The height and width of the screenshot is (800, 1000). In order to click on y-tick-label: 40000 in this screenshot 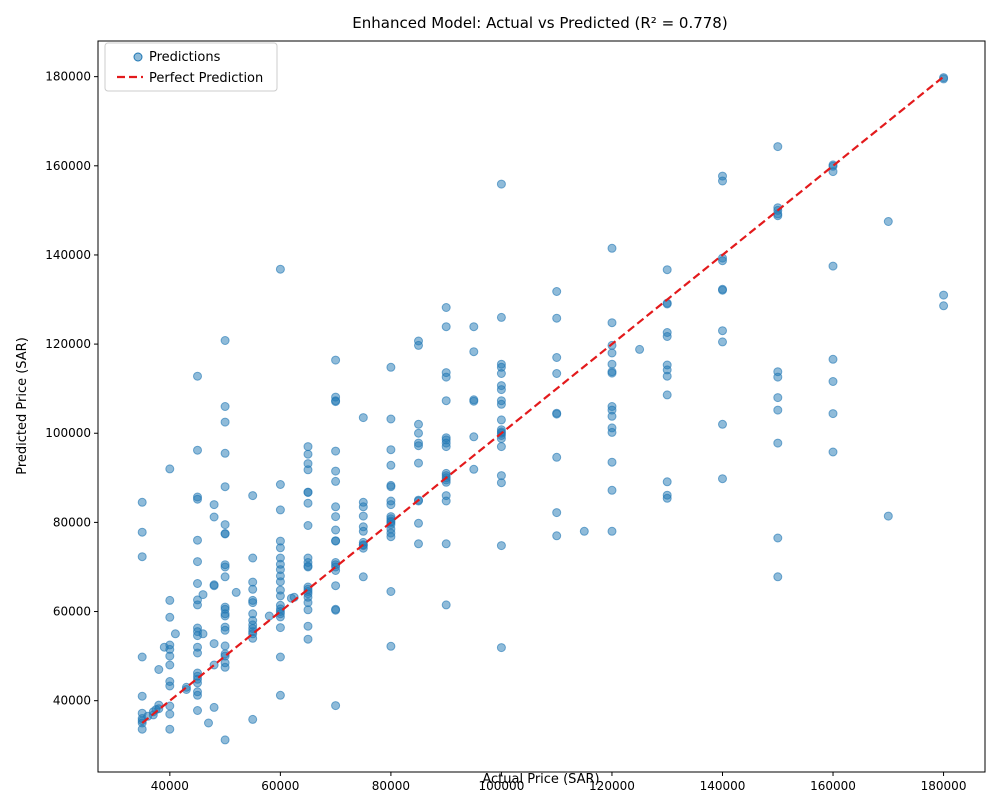, I will do `click(72, 701)`.